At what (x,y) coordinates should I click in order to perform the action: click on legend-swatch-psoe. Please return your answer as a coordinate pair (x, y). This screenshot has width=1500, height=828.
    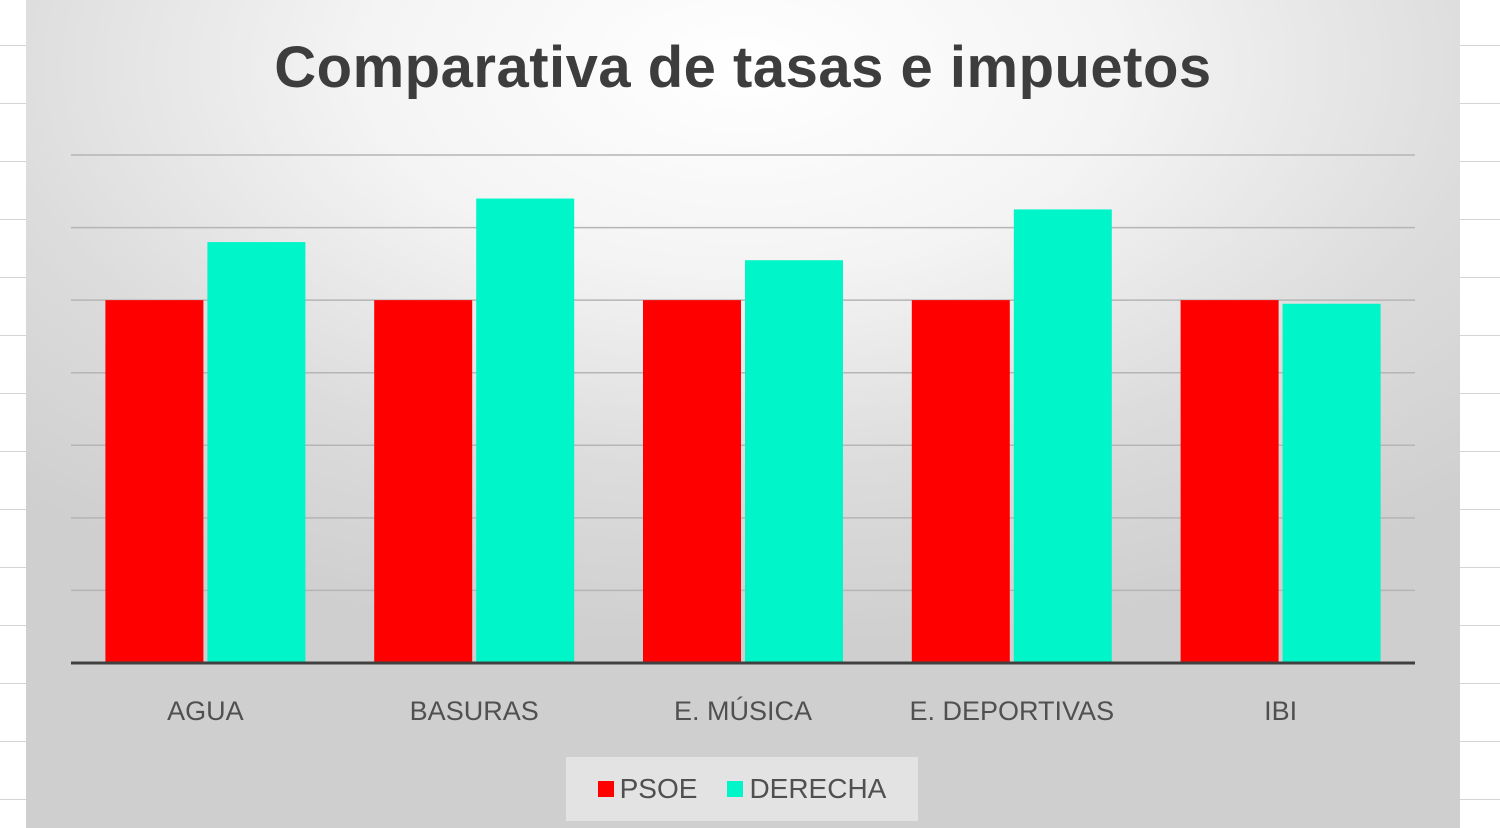
    Looking at the image, I should click on (605, 789).